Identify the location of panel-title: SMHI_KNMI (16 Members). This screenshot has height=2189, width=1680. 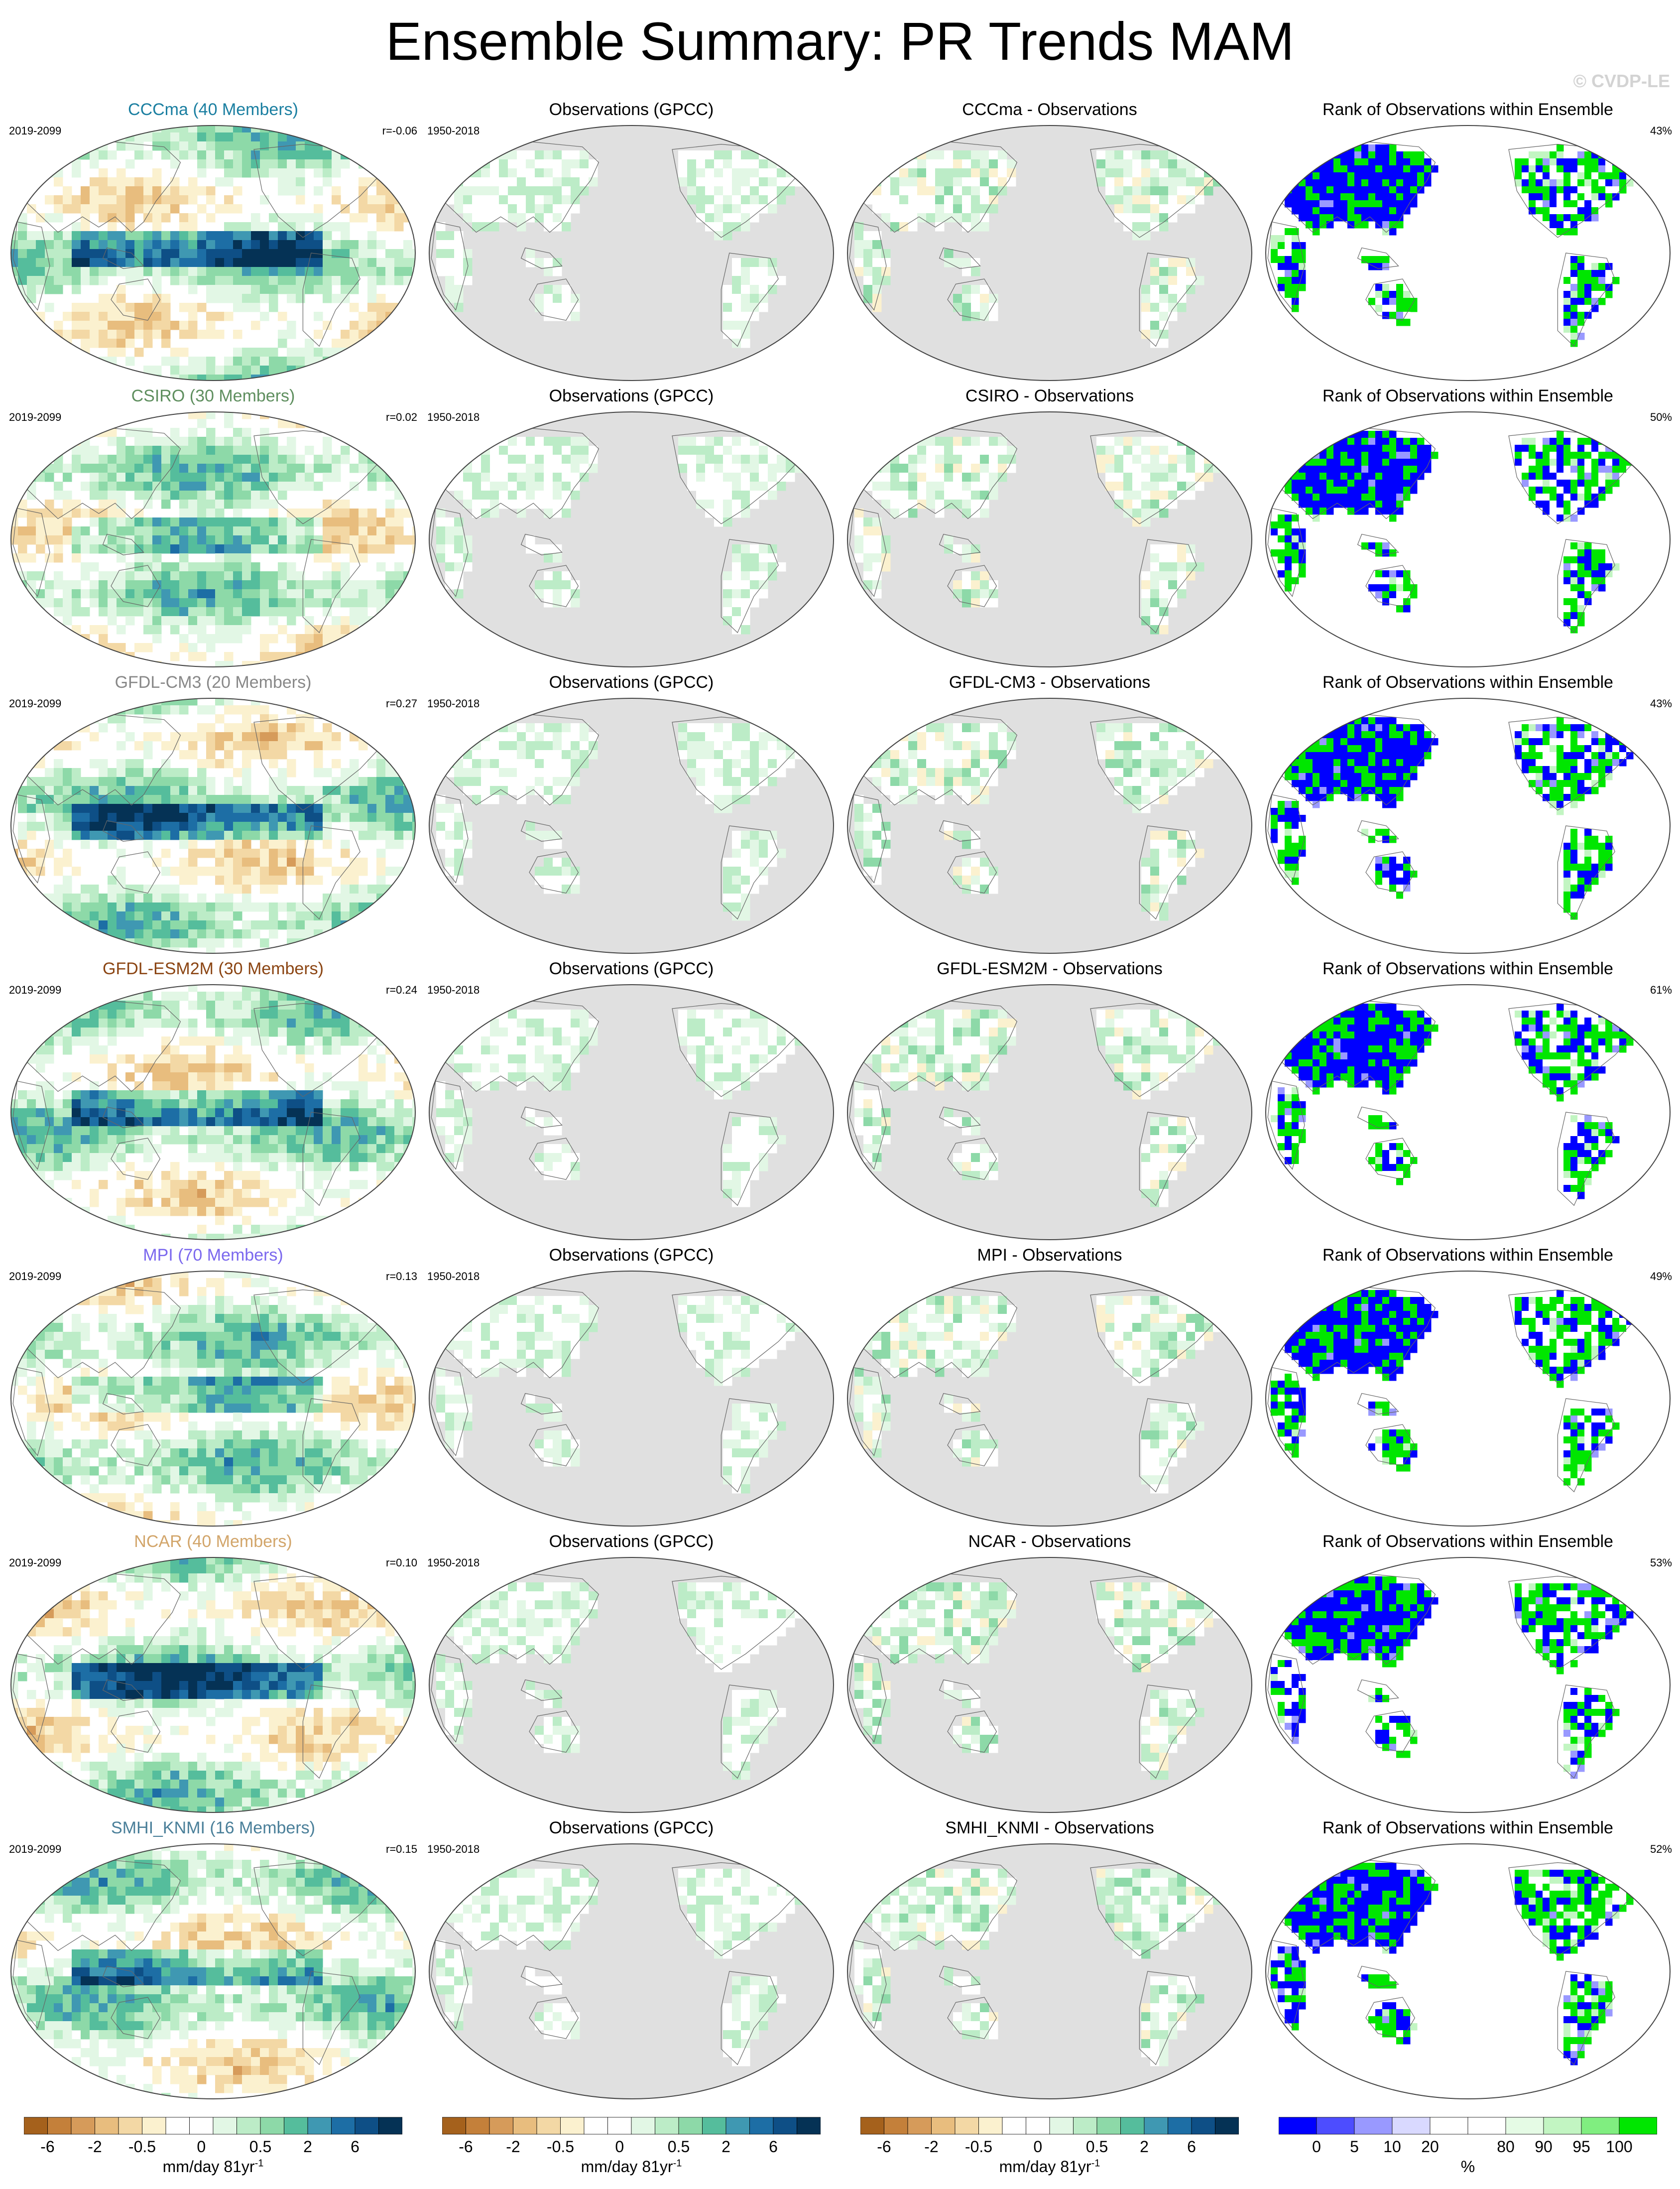
(213, 1828).